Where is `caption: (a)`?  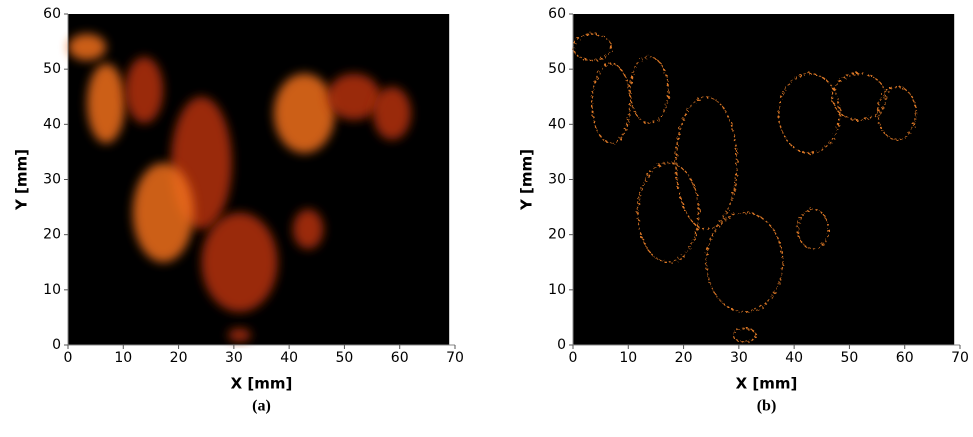 caption: (a) is located at coordinates (261, 406).